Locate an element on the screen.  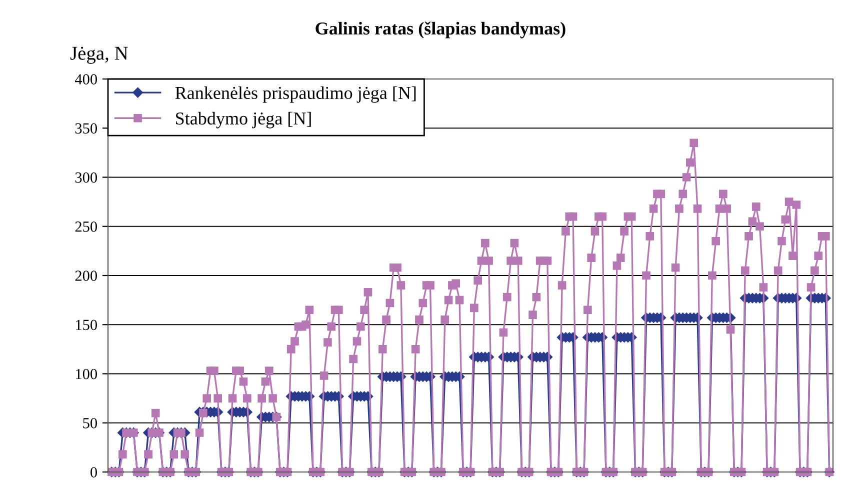
y-tick-label: 200 is located at coordinates (86, 275).